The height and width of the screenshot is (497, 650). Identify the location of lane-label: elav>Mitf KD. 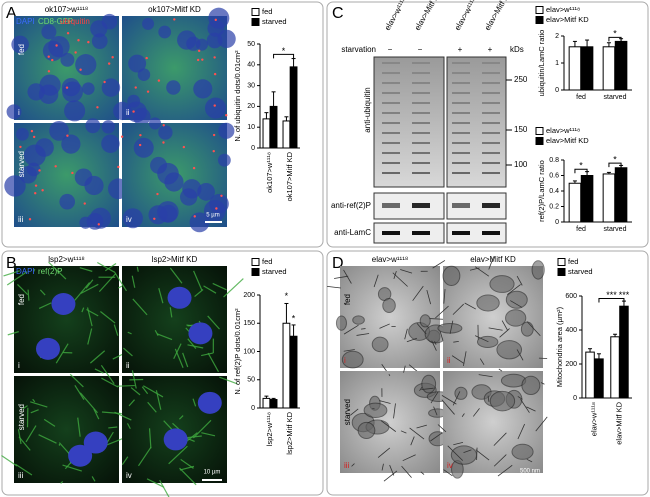
(428, 16).